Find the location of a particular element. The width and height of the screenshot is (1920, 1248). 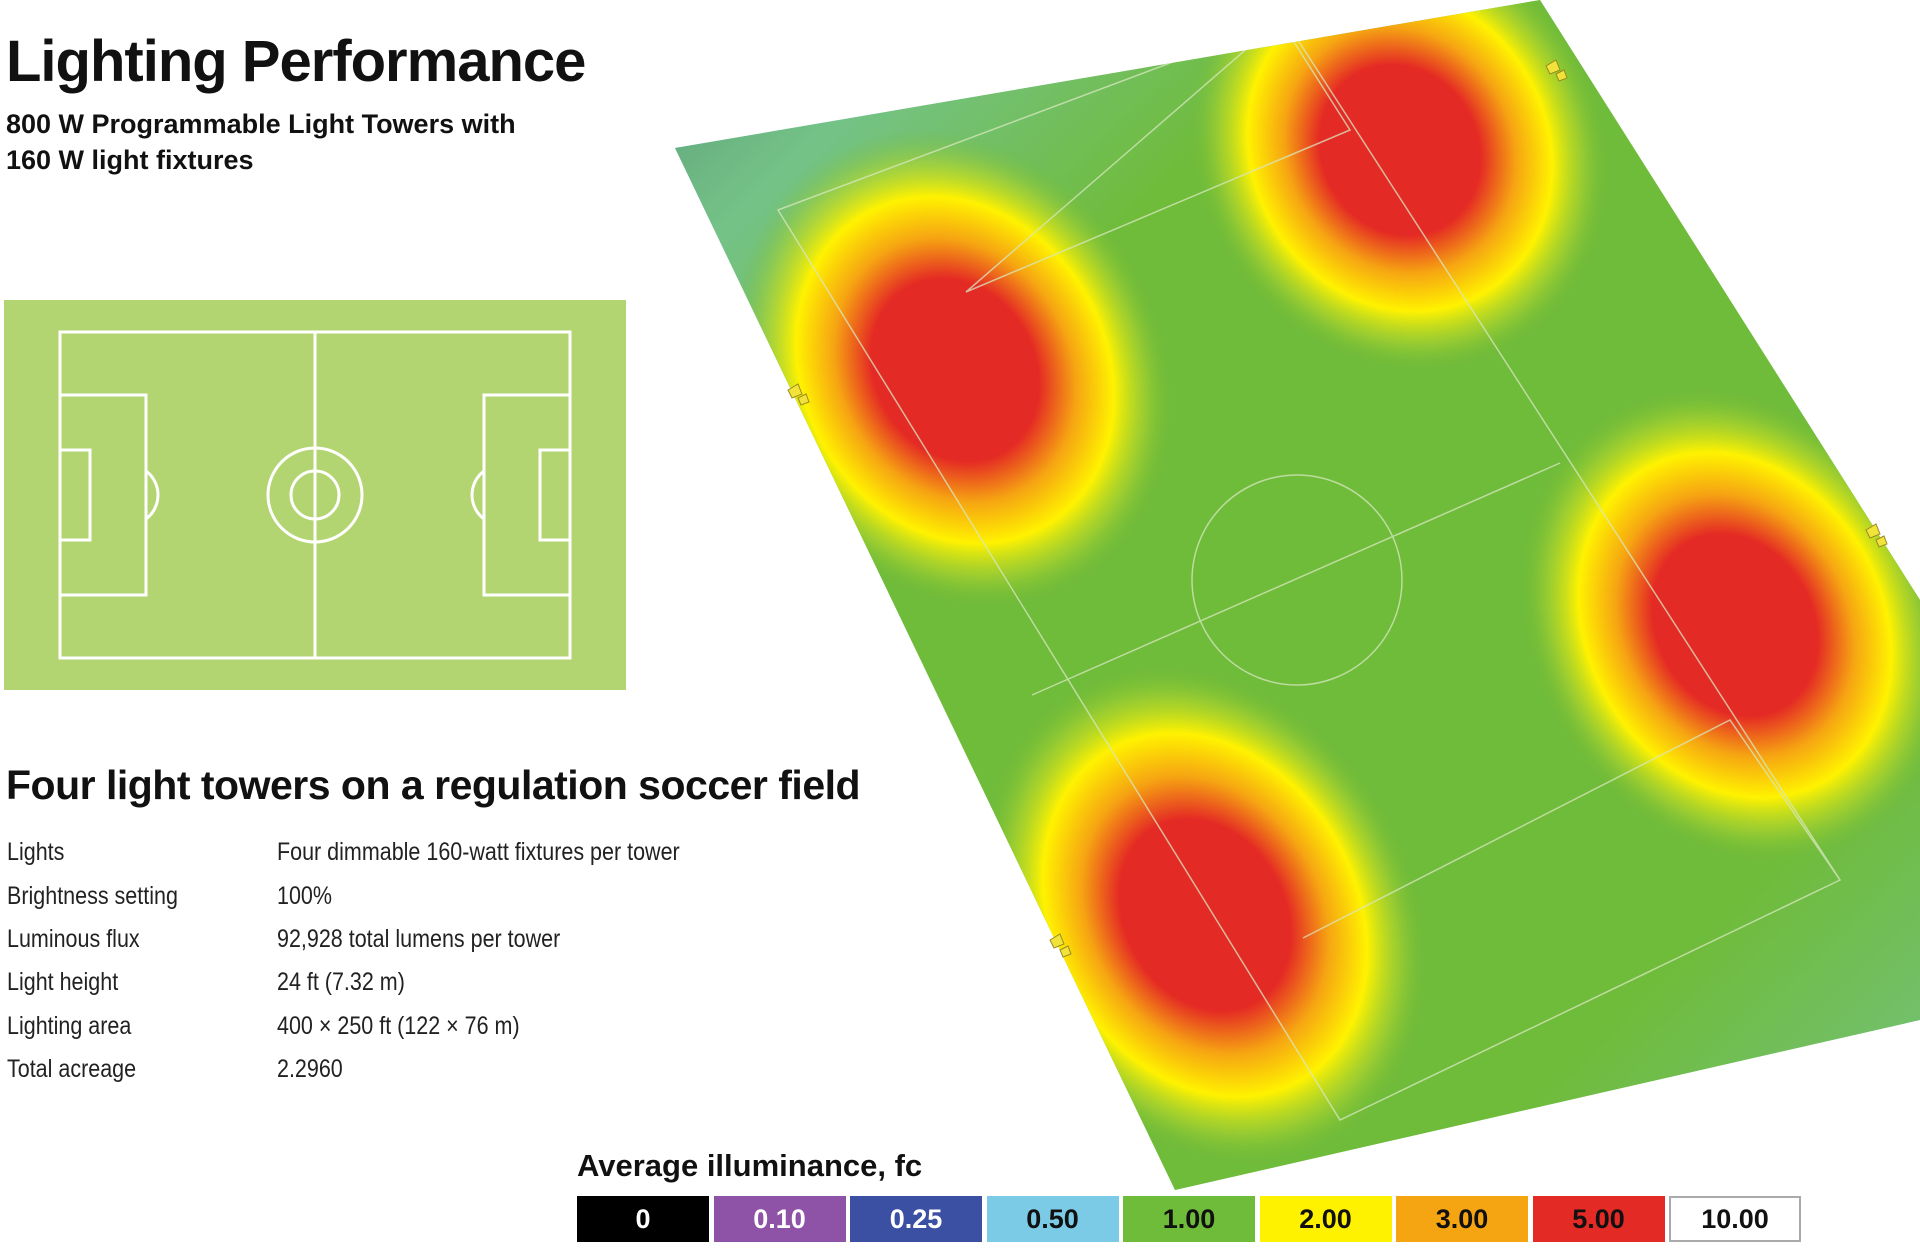

spec-row: Light height 24 ft (7.32 m) is located at coordinates (407, 982).